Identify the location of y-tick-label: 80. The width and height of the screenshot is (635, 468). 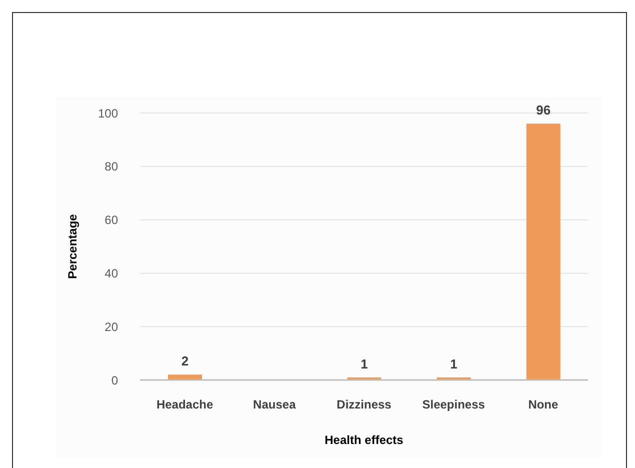
(111, 167).